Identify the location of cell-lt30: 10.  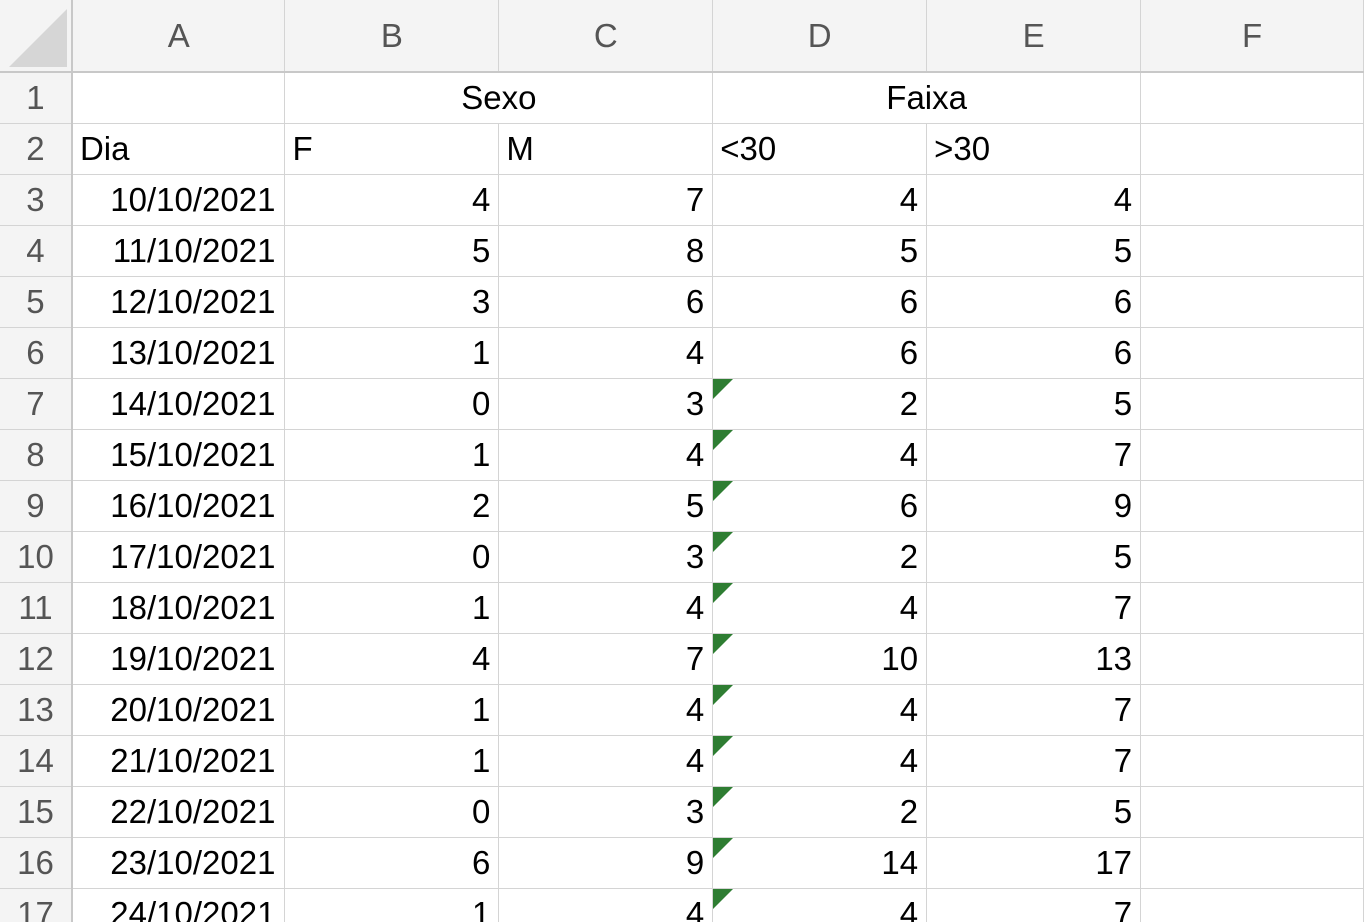
(820, 659).